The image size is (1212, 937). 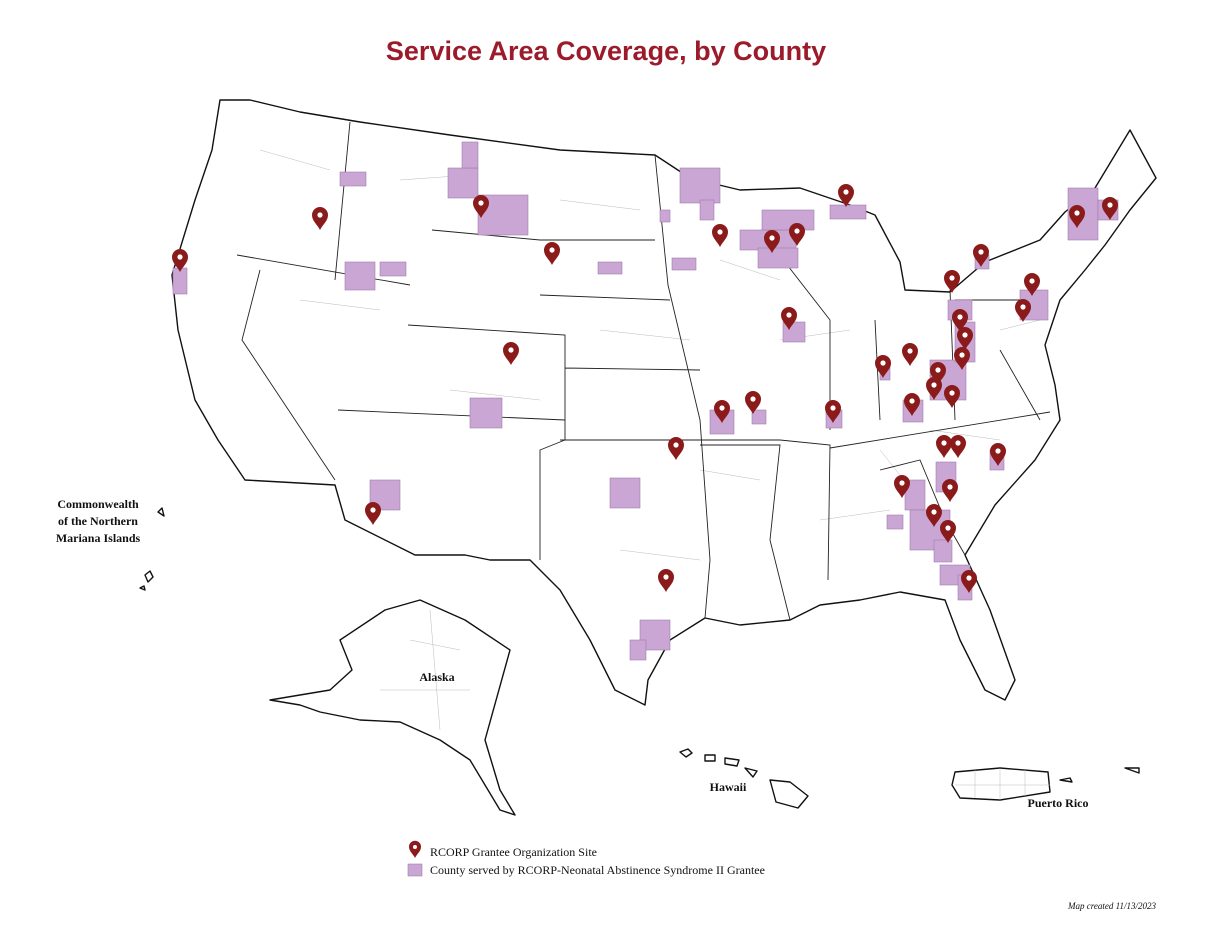 What do you see at coordinates (1111, 906) in the screenshot?
I see `footer: Map created 11/13/2023` at bounding box center [1111, 906].